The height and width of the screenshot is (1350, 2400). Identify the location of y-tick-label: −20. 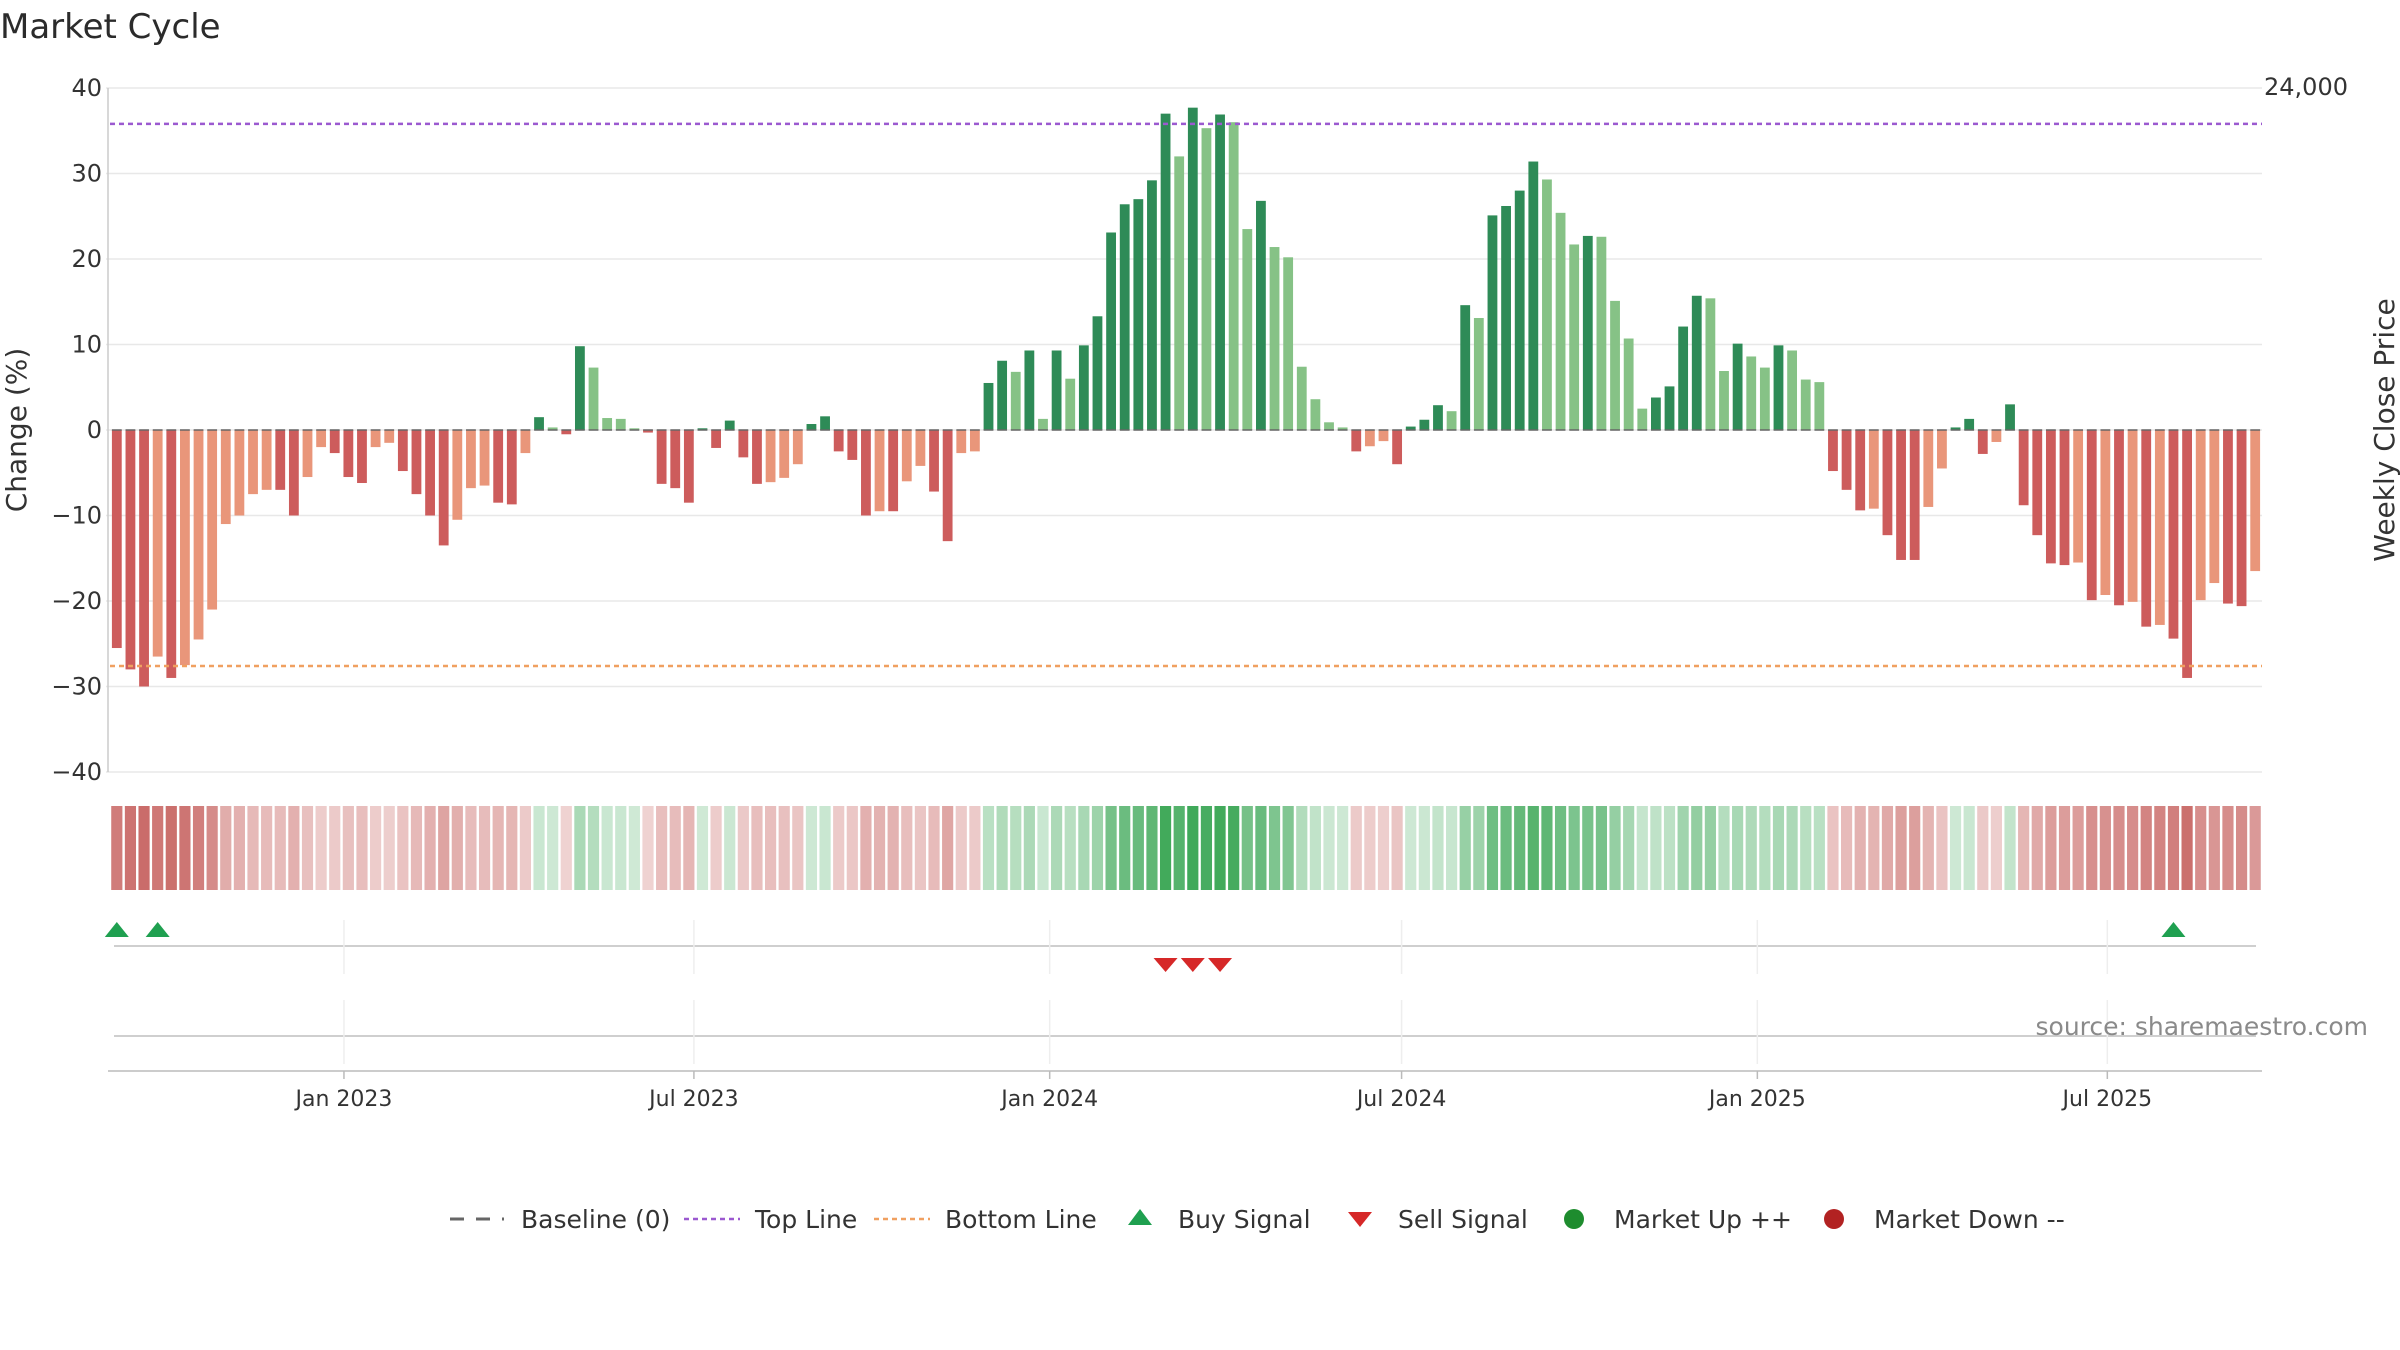
(76, 601).